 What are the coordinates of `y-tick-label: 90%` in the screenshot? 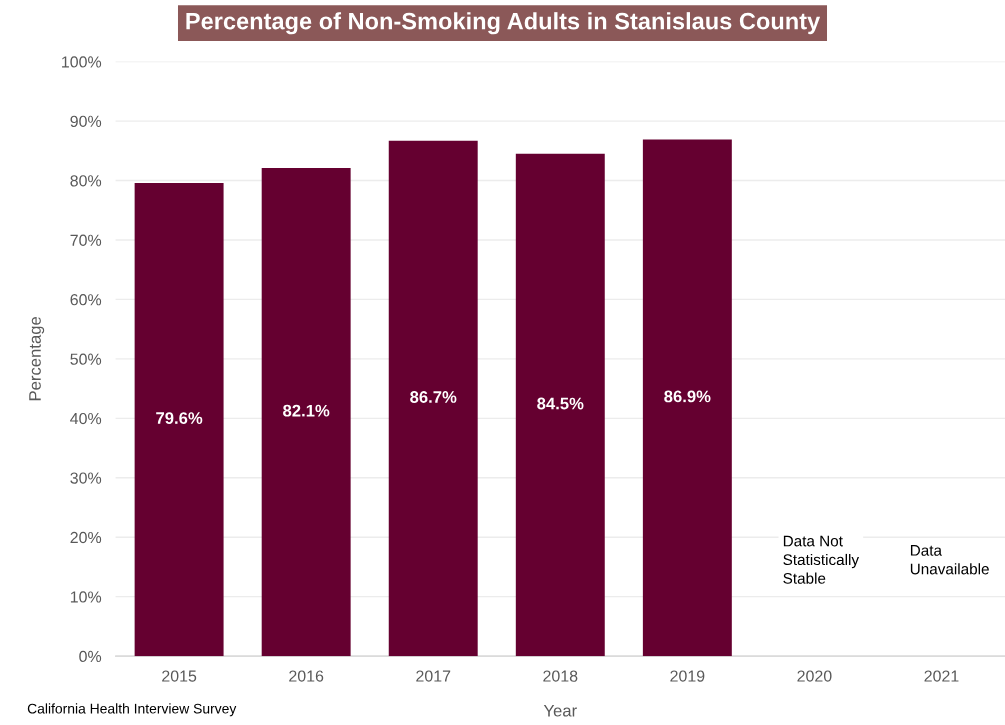 It's located at (86, 121).